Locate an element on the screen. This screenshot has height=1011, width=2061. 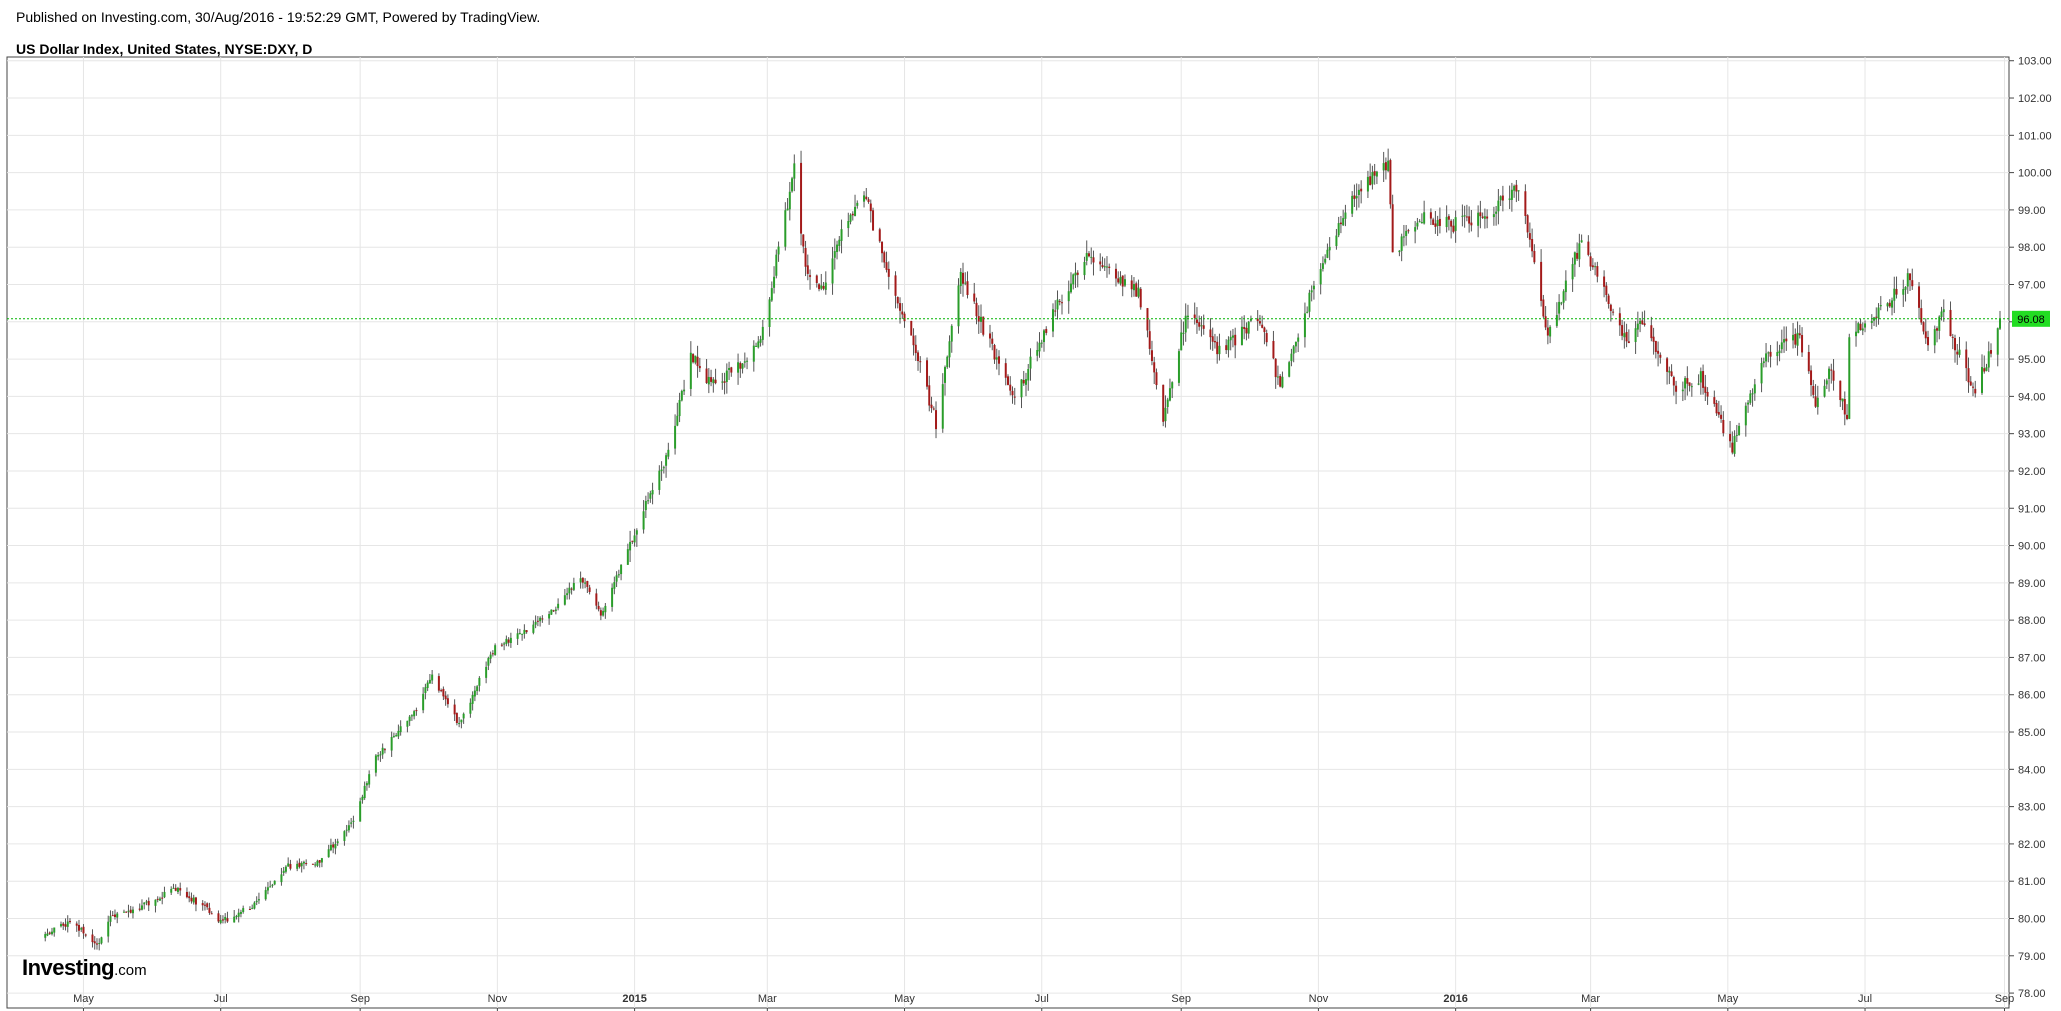
x-tick-label: Jul is located at coordinates (1042, 999).